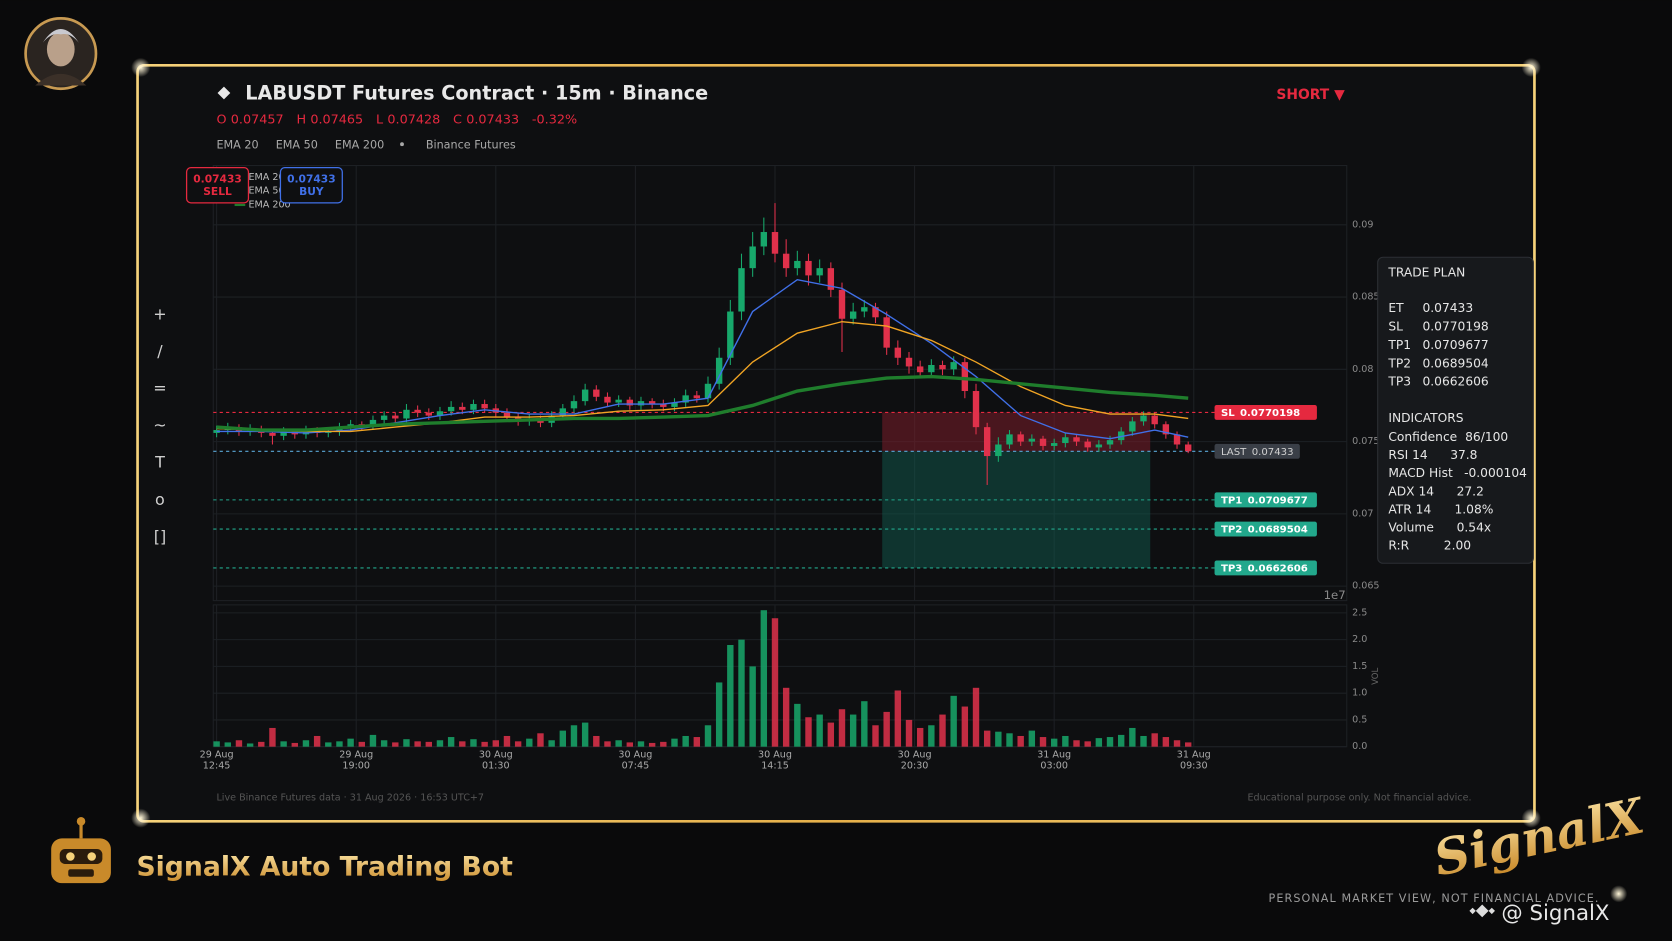 The height and width of the screenshot is (941, 1672). What do you see at coordinates (61, 54) in the screenshot?
I see `avatar` at bounding box center [61, 54].